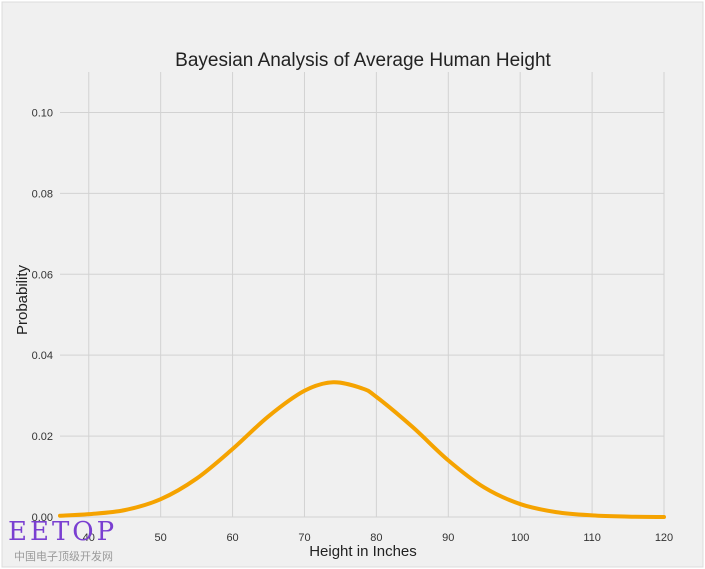  Describe the element at coordinates (42, 518) in the screenshot. I see `y-tick-label: 0.00` at that location.